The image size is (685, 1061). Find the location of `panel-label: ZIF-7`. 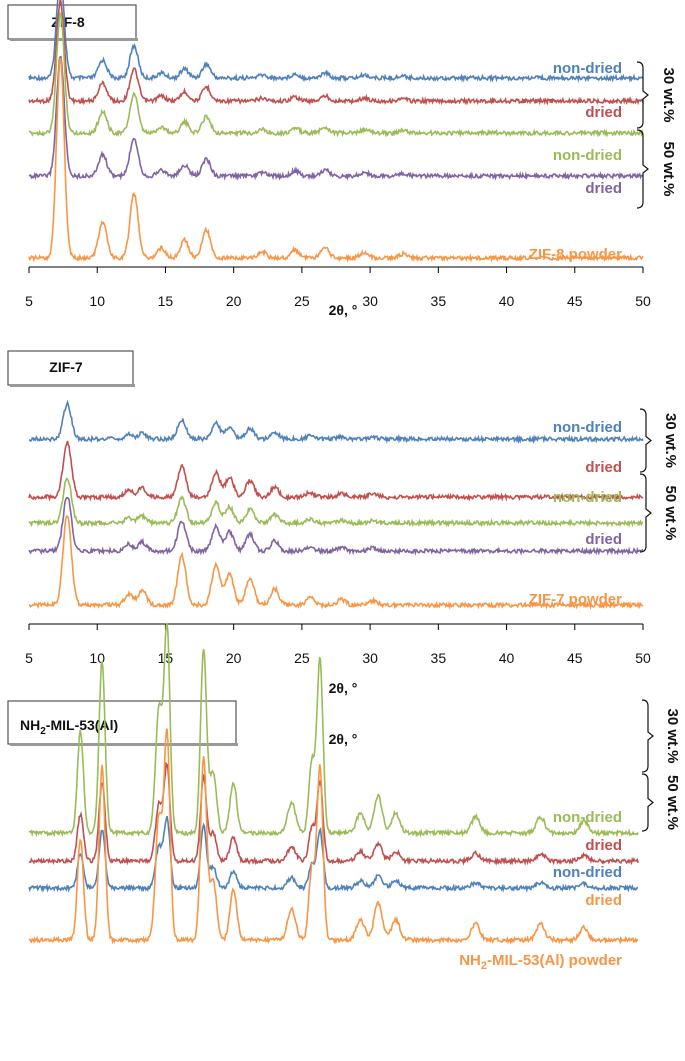

panel-label: ZIF-7 is located at coordinates (66, 367).